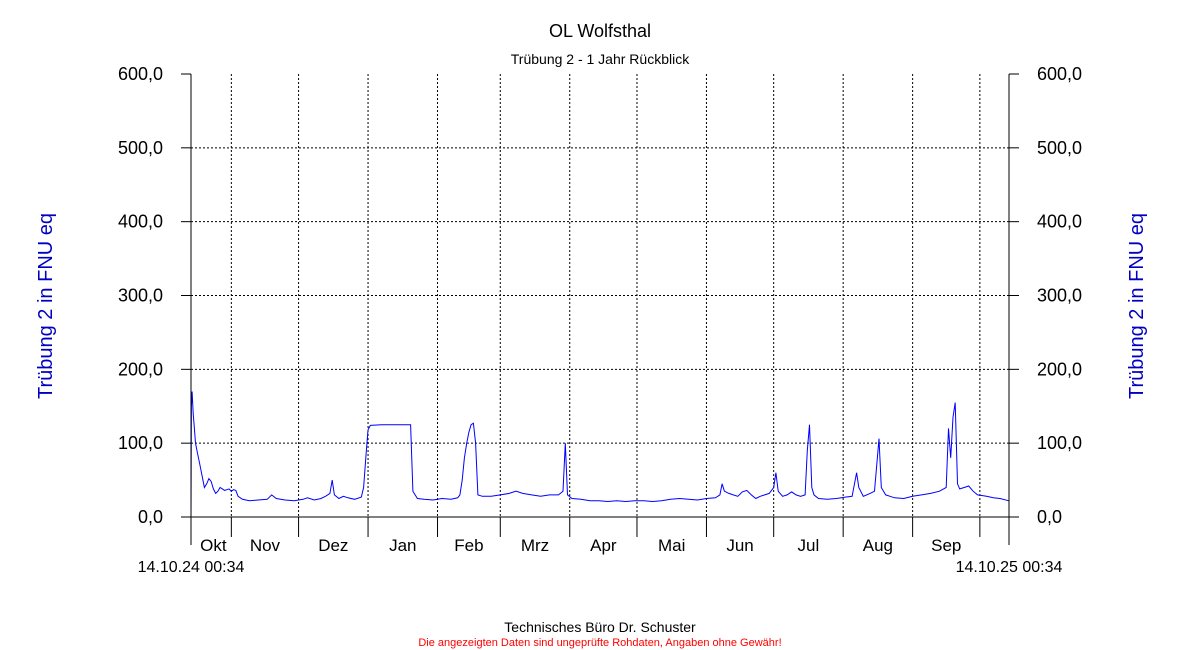  I want to click on x-month-label: Jul, so click(809, 545).